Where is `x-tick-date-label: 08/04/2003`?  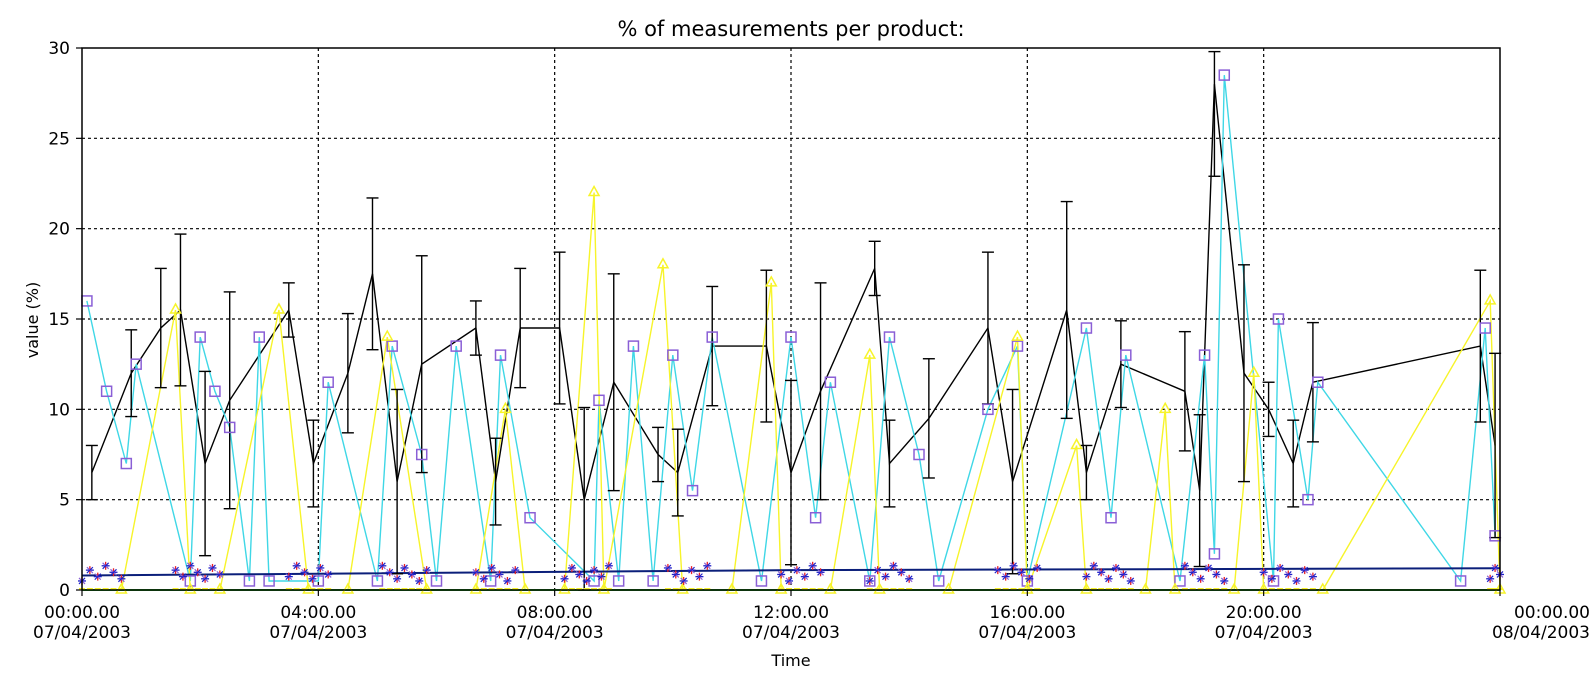
x-tick-date-label: 08/04/2003 is located at coordinates (1541, 633).